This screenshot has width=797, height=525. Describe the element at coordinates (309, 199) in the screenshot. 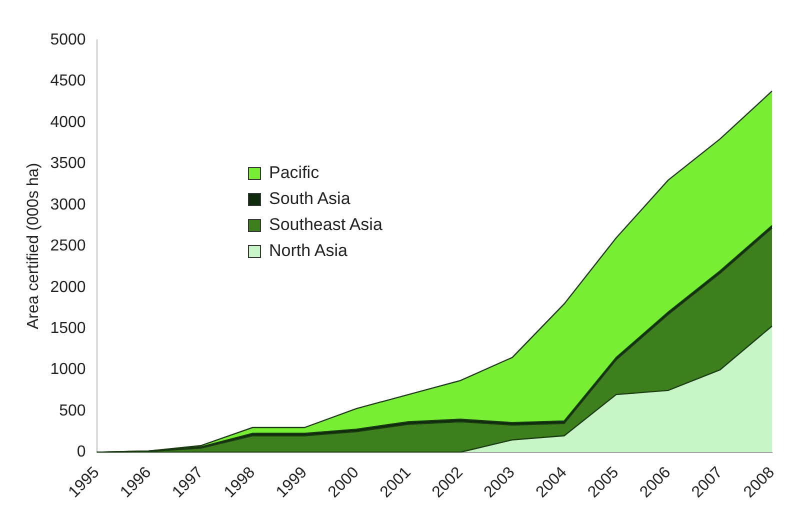

I see `legend-label: South Asia` at that location.